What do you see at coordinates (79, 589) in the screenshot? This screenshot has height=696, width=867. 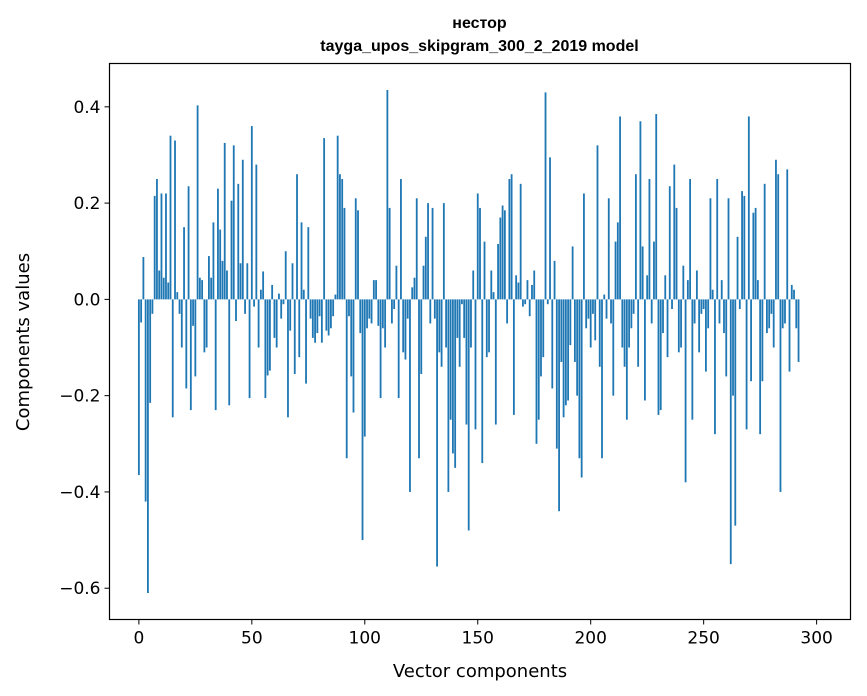 I see `y-tick-label: −0.6` at bounding box center [79, 589].